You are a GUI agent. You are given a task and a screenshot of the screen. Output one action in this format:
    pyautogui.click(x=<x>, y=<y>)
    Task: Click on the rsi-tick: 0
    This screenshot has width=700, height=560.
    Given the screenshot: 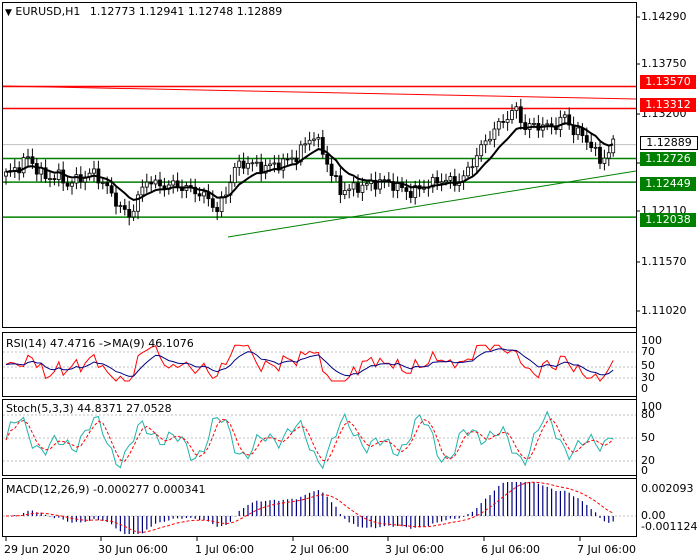 What is the action you would take?
    pyautogui.click(x=644, y=388)
    